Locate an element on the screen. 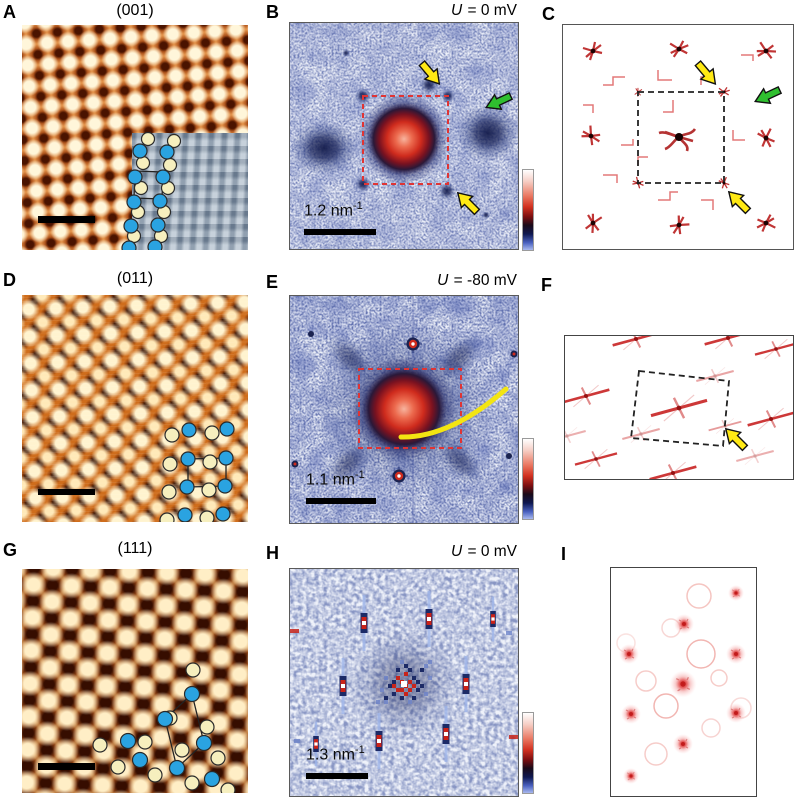 The height and width of the screenshot is (798, 800). panel-title-001: (001) is located at coordinates (135, 10).